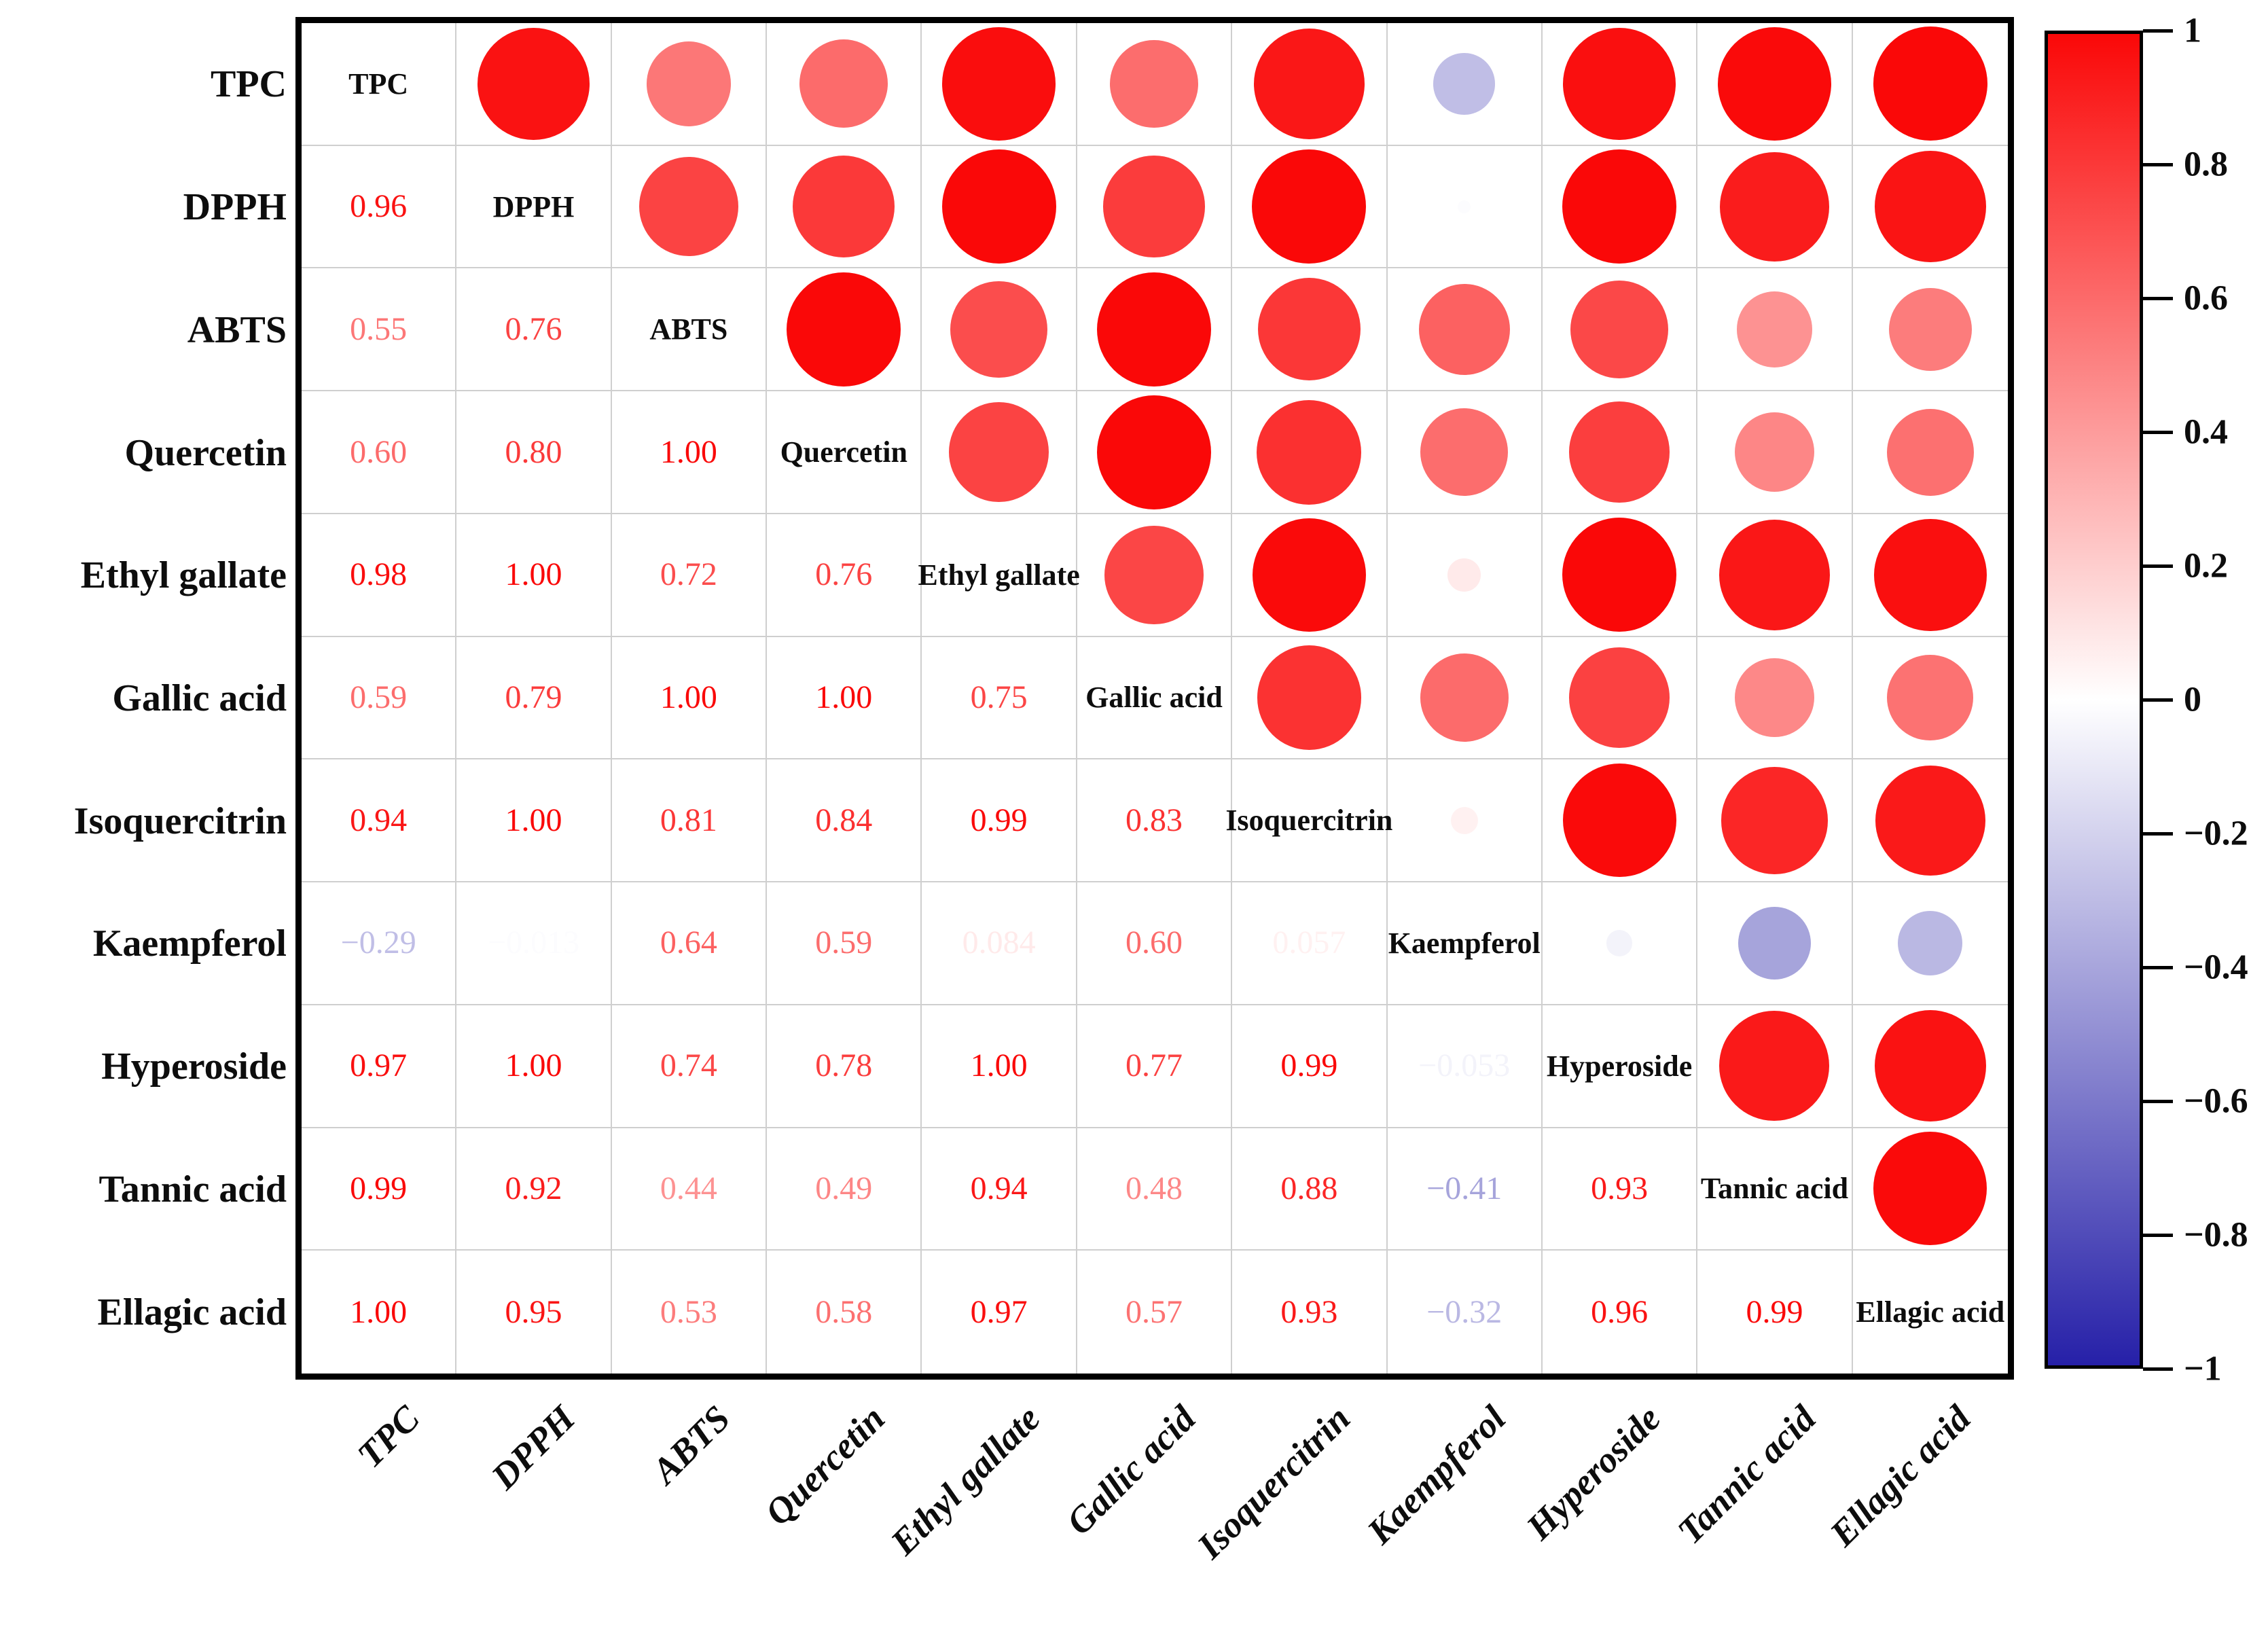  What do you see at coordinates (1308, 821) in the screenshot?
I see `matrix-cell: Isoquercitrin` at bounding box center [1308, 821].